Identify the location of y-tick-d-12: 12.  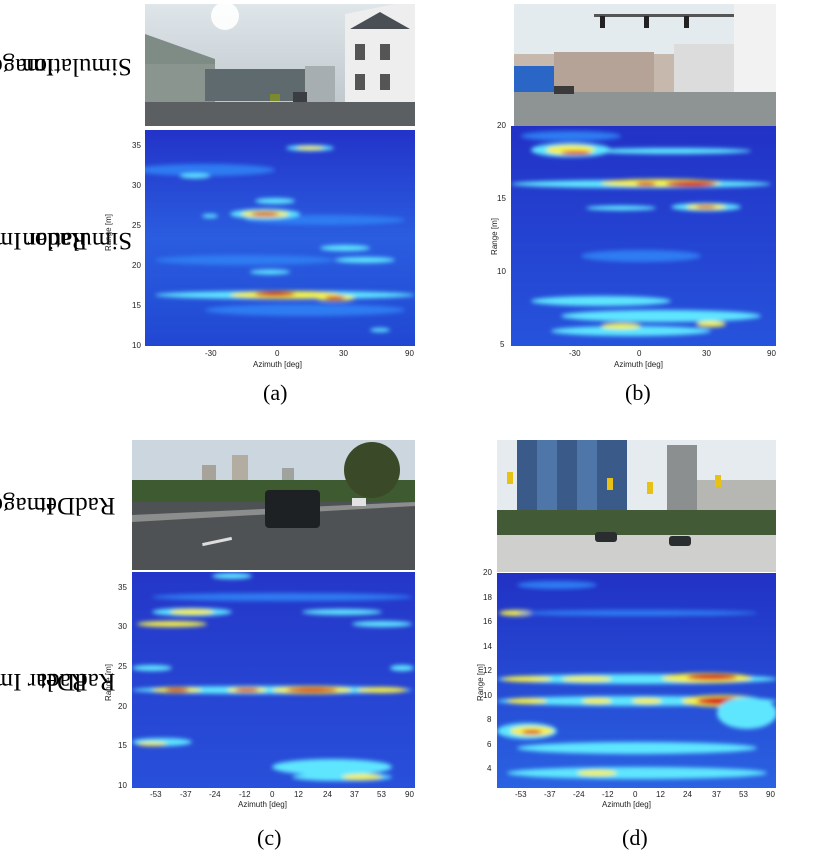
(487, 670).